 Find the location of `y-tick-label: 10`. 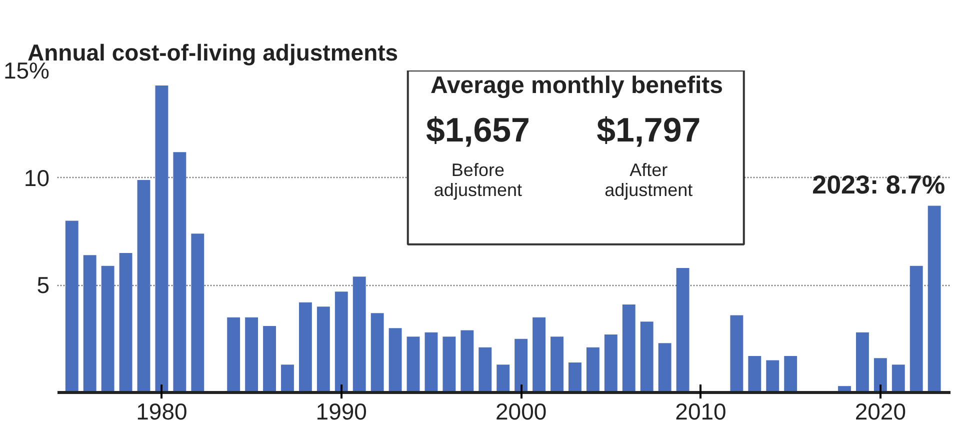

y-tick-label: 10 is located at coordinates (37, 177).